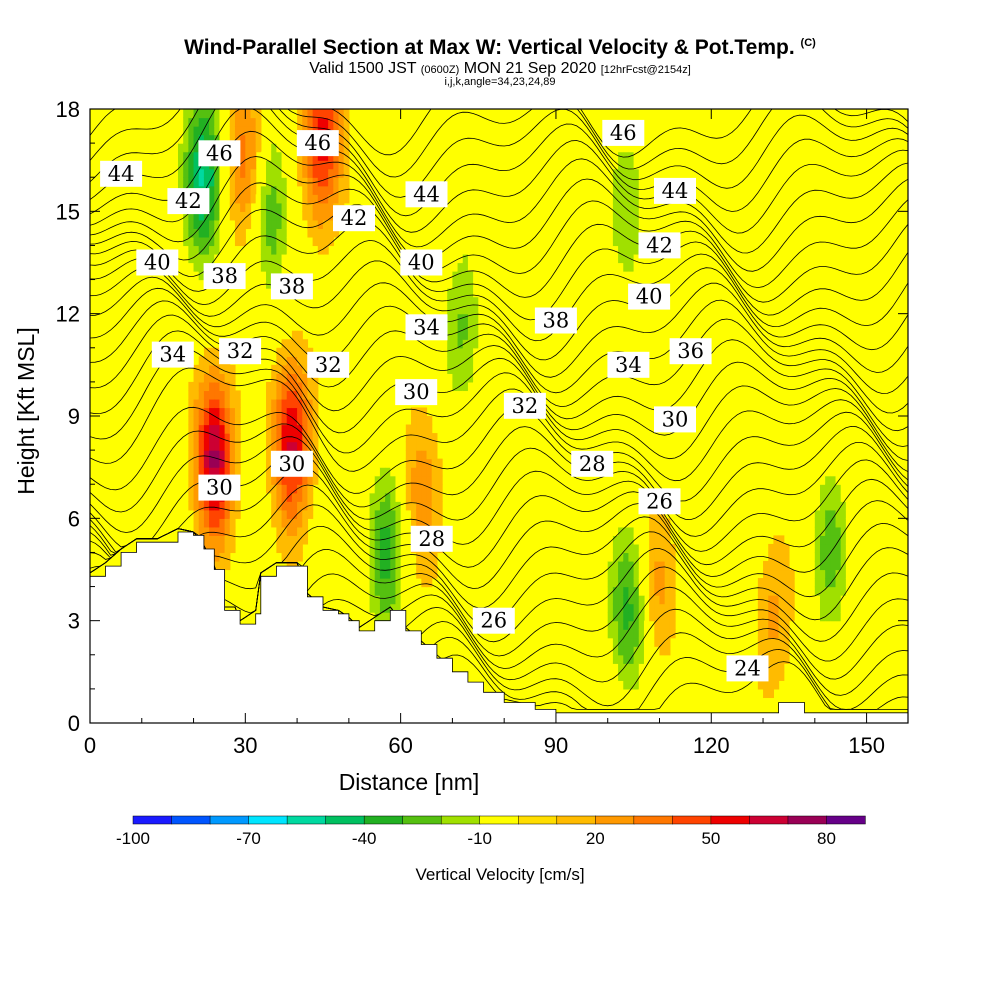  What do you see at coordinates (659, 501) in the screenshot?
I see `contour-label-box` at bounding box center [659, 501].